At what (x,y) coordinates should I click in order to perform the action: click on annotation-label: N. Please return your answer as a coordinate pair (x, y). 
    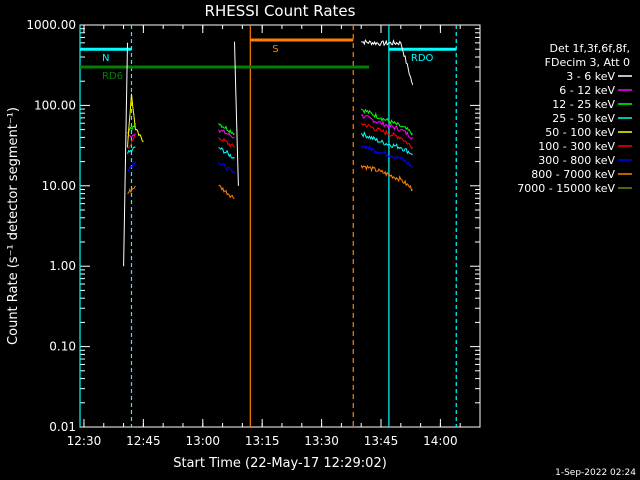
    Looking at the image, I should click on (105, 58).